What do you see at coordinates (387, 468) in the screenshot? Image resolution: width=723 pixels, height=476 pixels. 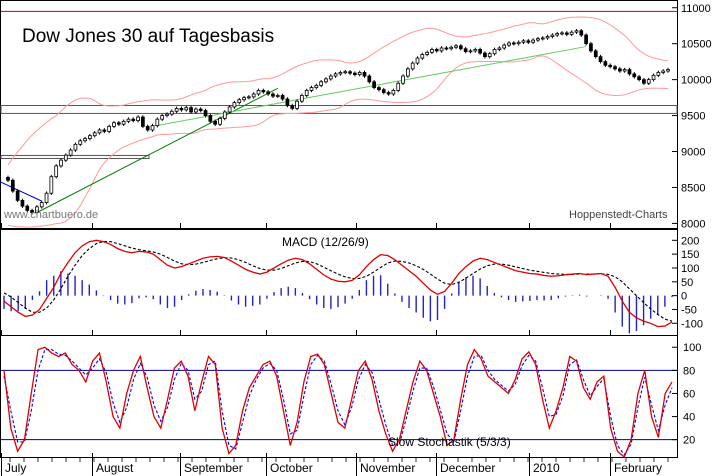 I see `month-label: November` at bounding box center [387, 468].